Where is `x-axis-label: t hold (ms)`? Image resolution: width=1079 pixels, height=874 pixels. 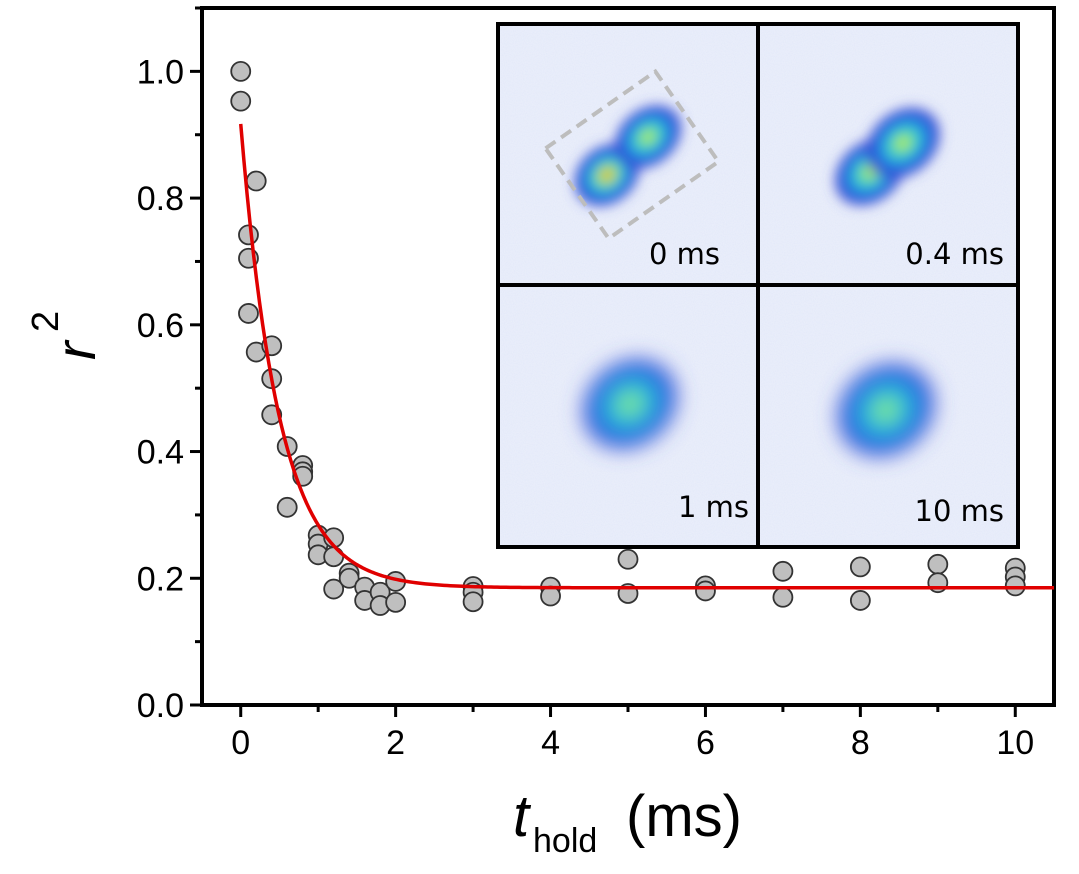
x-axis-label: t hold (ms) is located at coordinates (627, 822).